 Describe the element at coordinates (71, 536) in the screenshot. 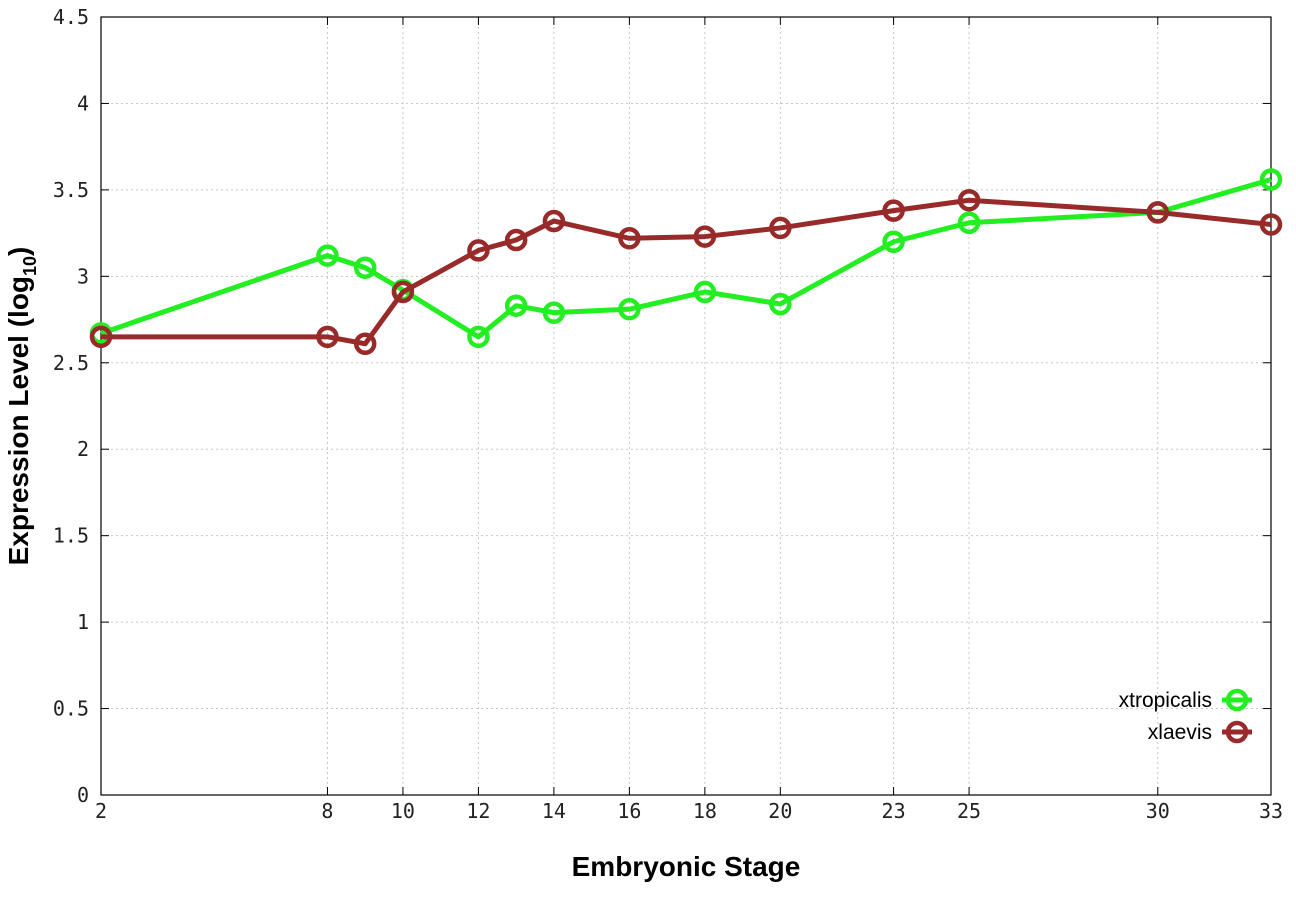

I see `y-tick-label: 1.5` at that location.